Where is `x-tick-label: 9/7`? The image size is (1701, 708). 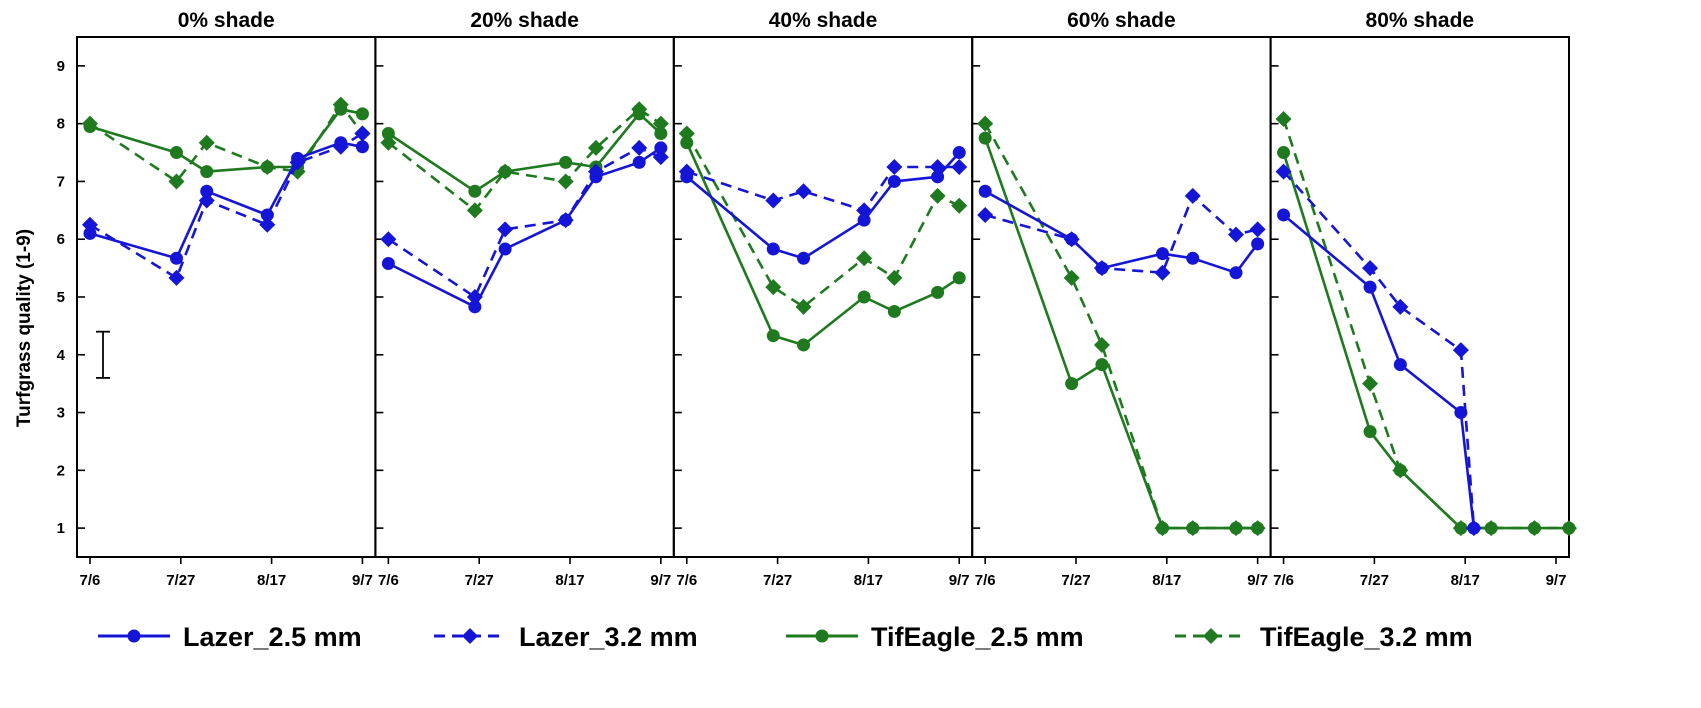 x-tick-label: 9/7 is located at coordinates (660, 580).